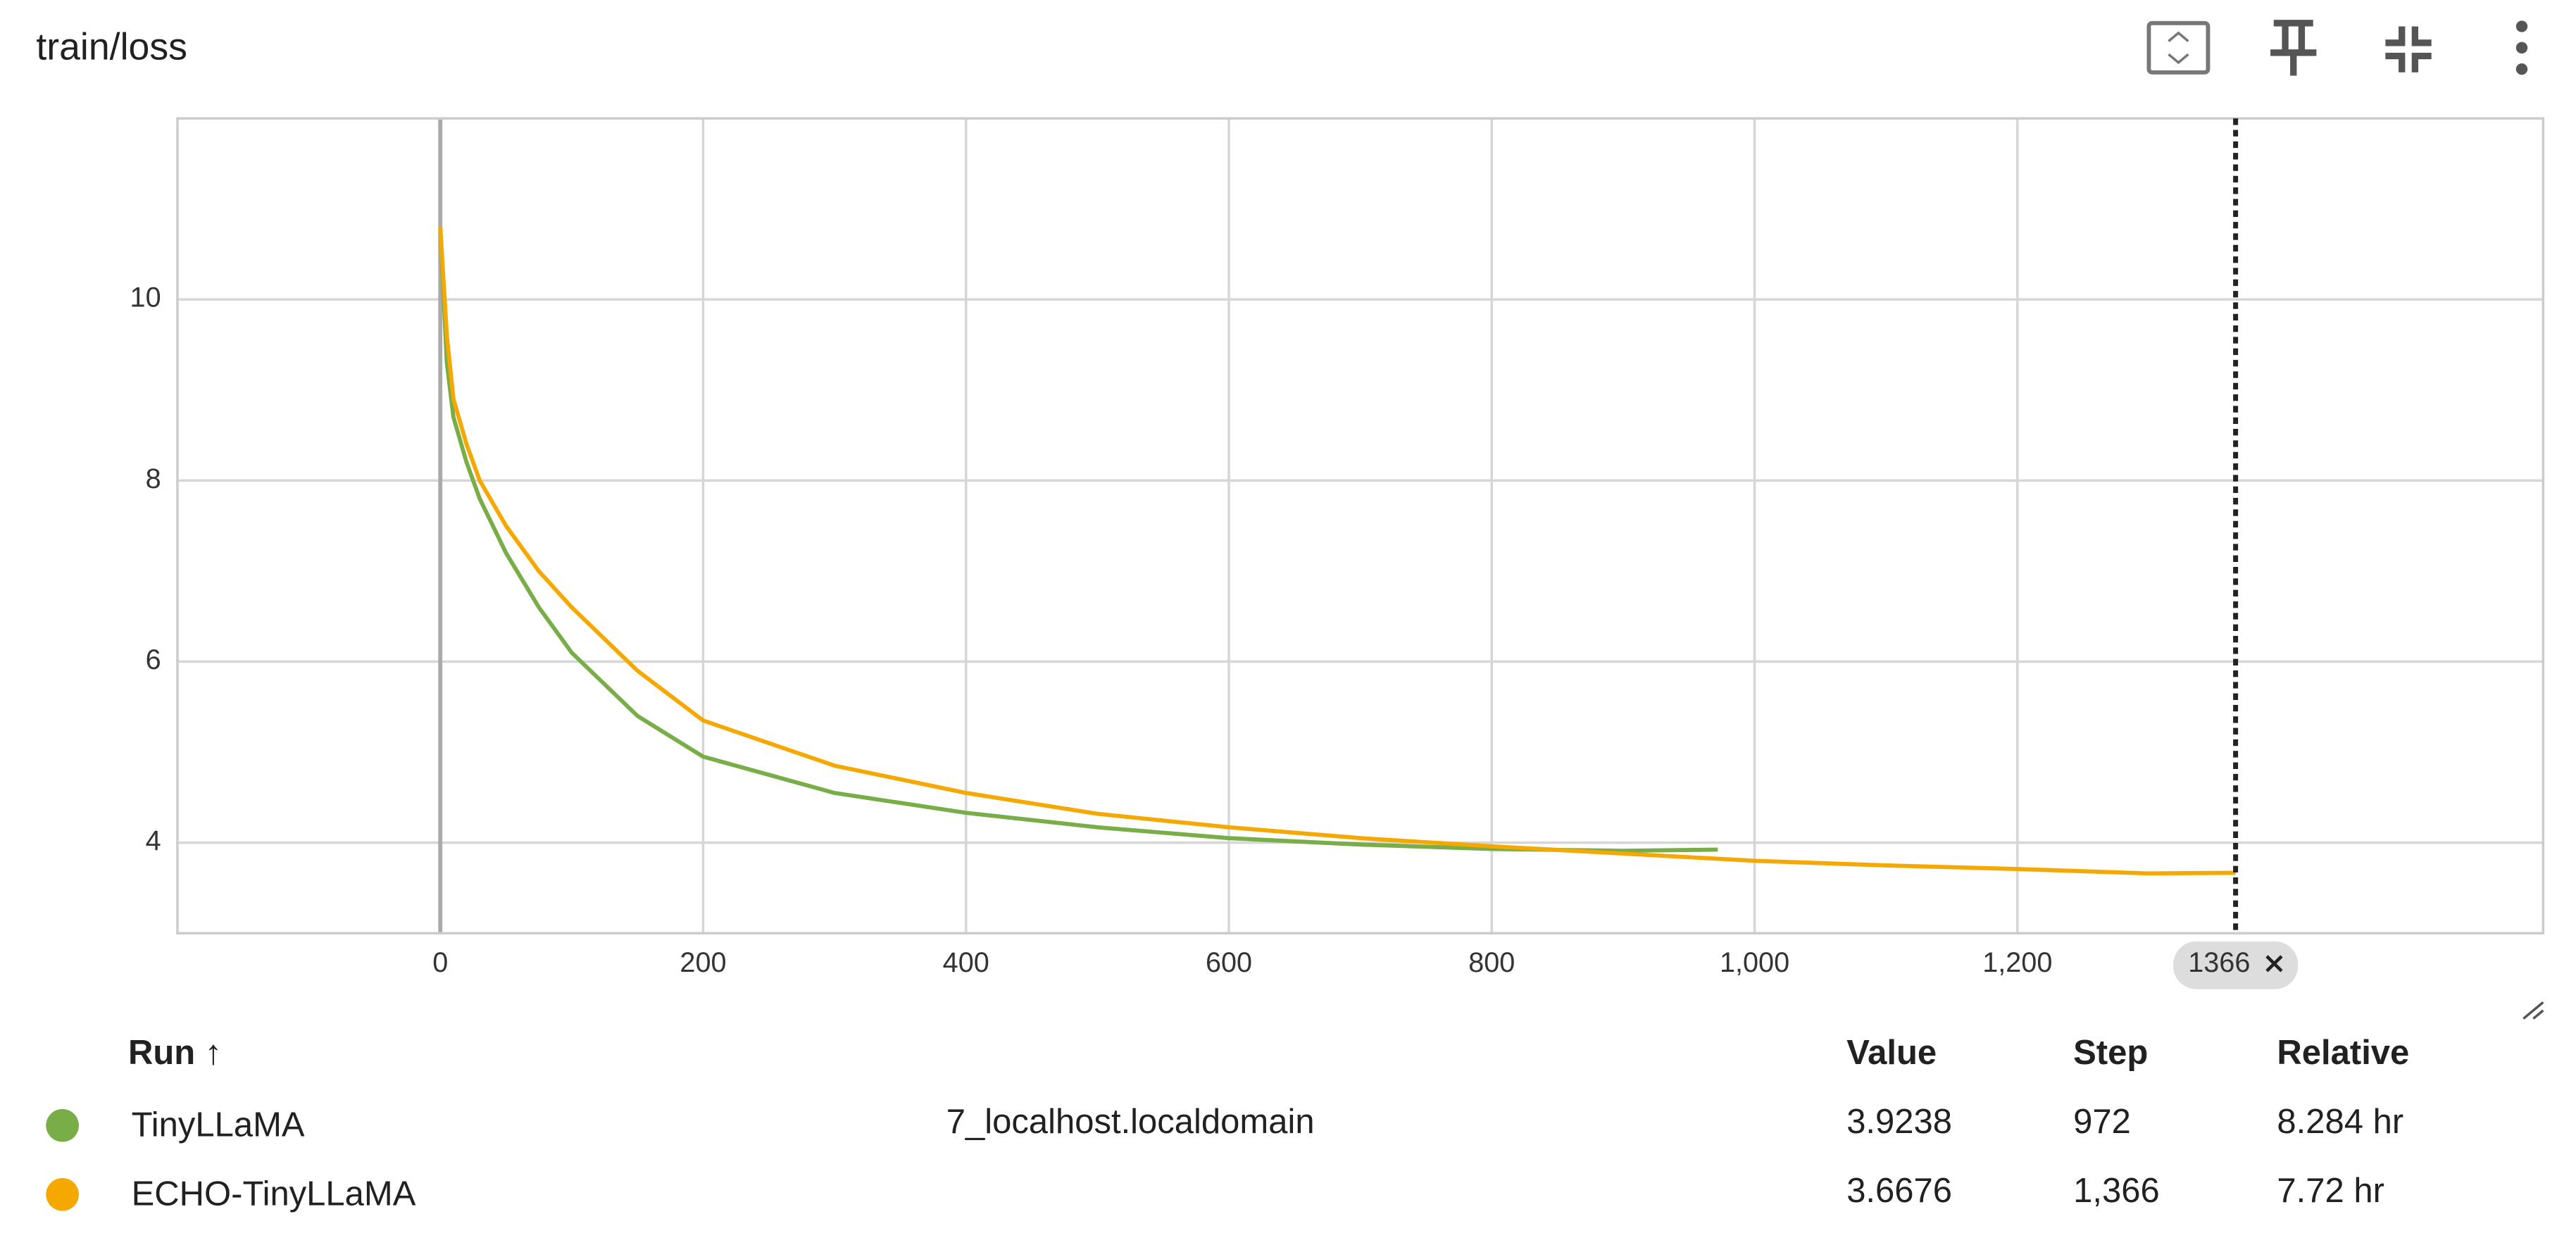  What do you see at coordinates (2017, 963) in the screenshot?
I see `x-tick-label: 1,200` at bounding box center [2017, 963].